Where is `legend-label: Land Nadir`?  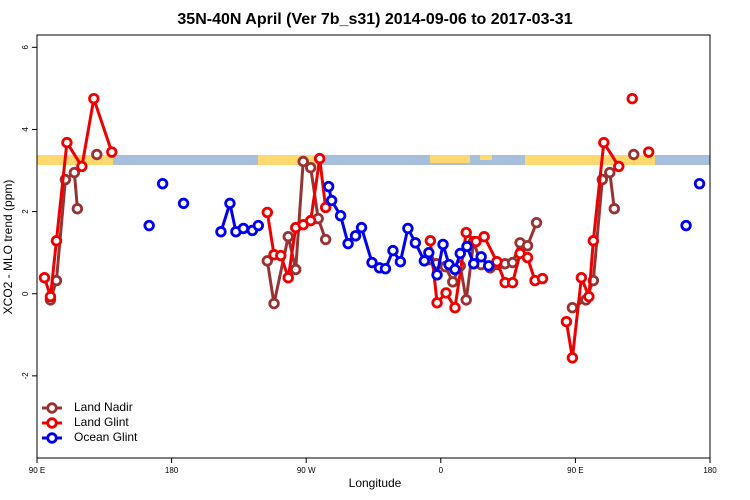
legend-label: Land Nadir is located at coordinates (103, 407).